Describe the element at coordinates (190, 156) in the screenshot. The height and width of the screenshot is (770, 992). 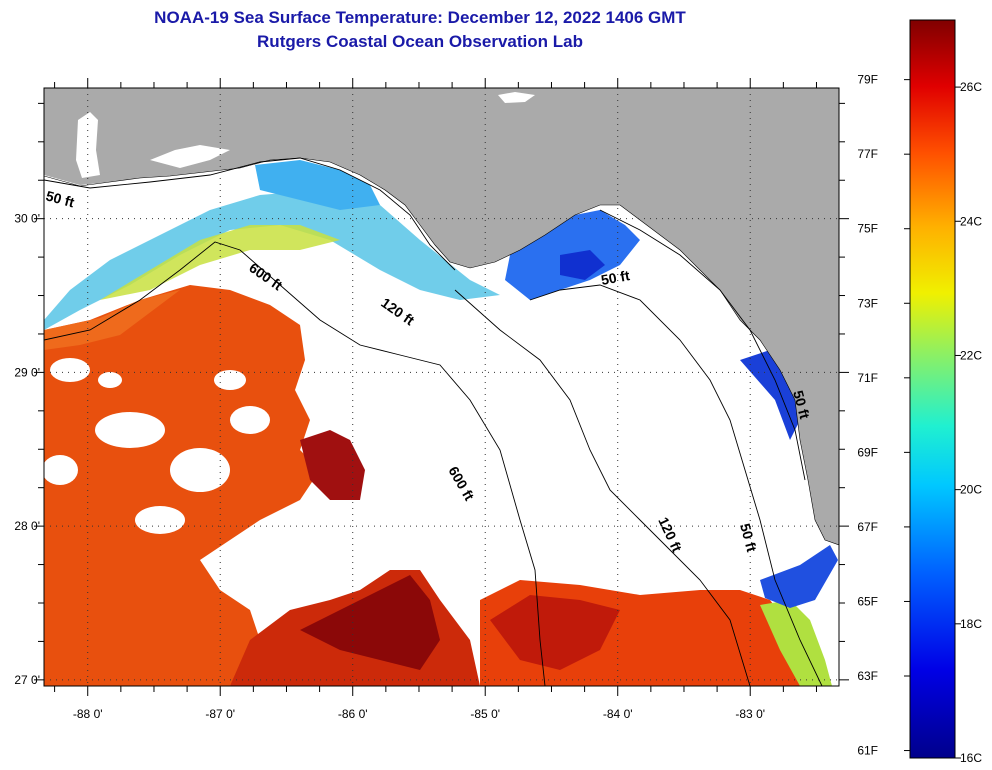
I see `pensacola-bay` at that location.